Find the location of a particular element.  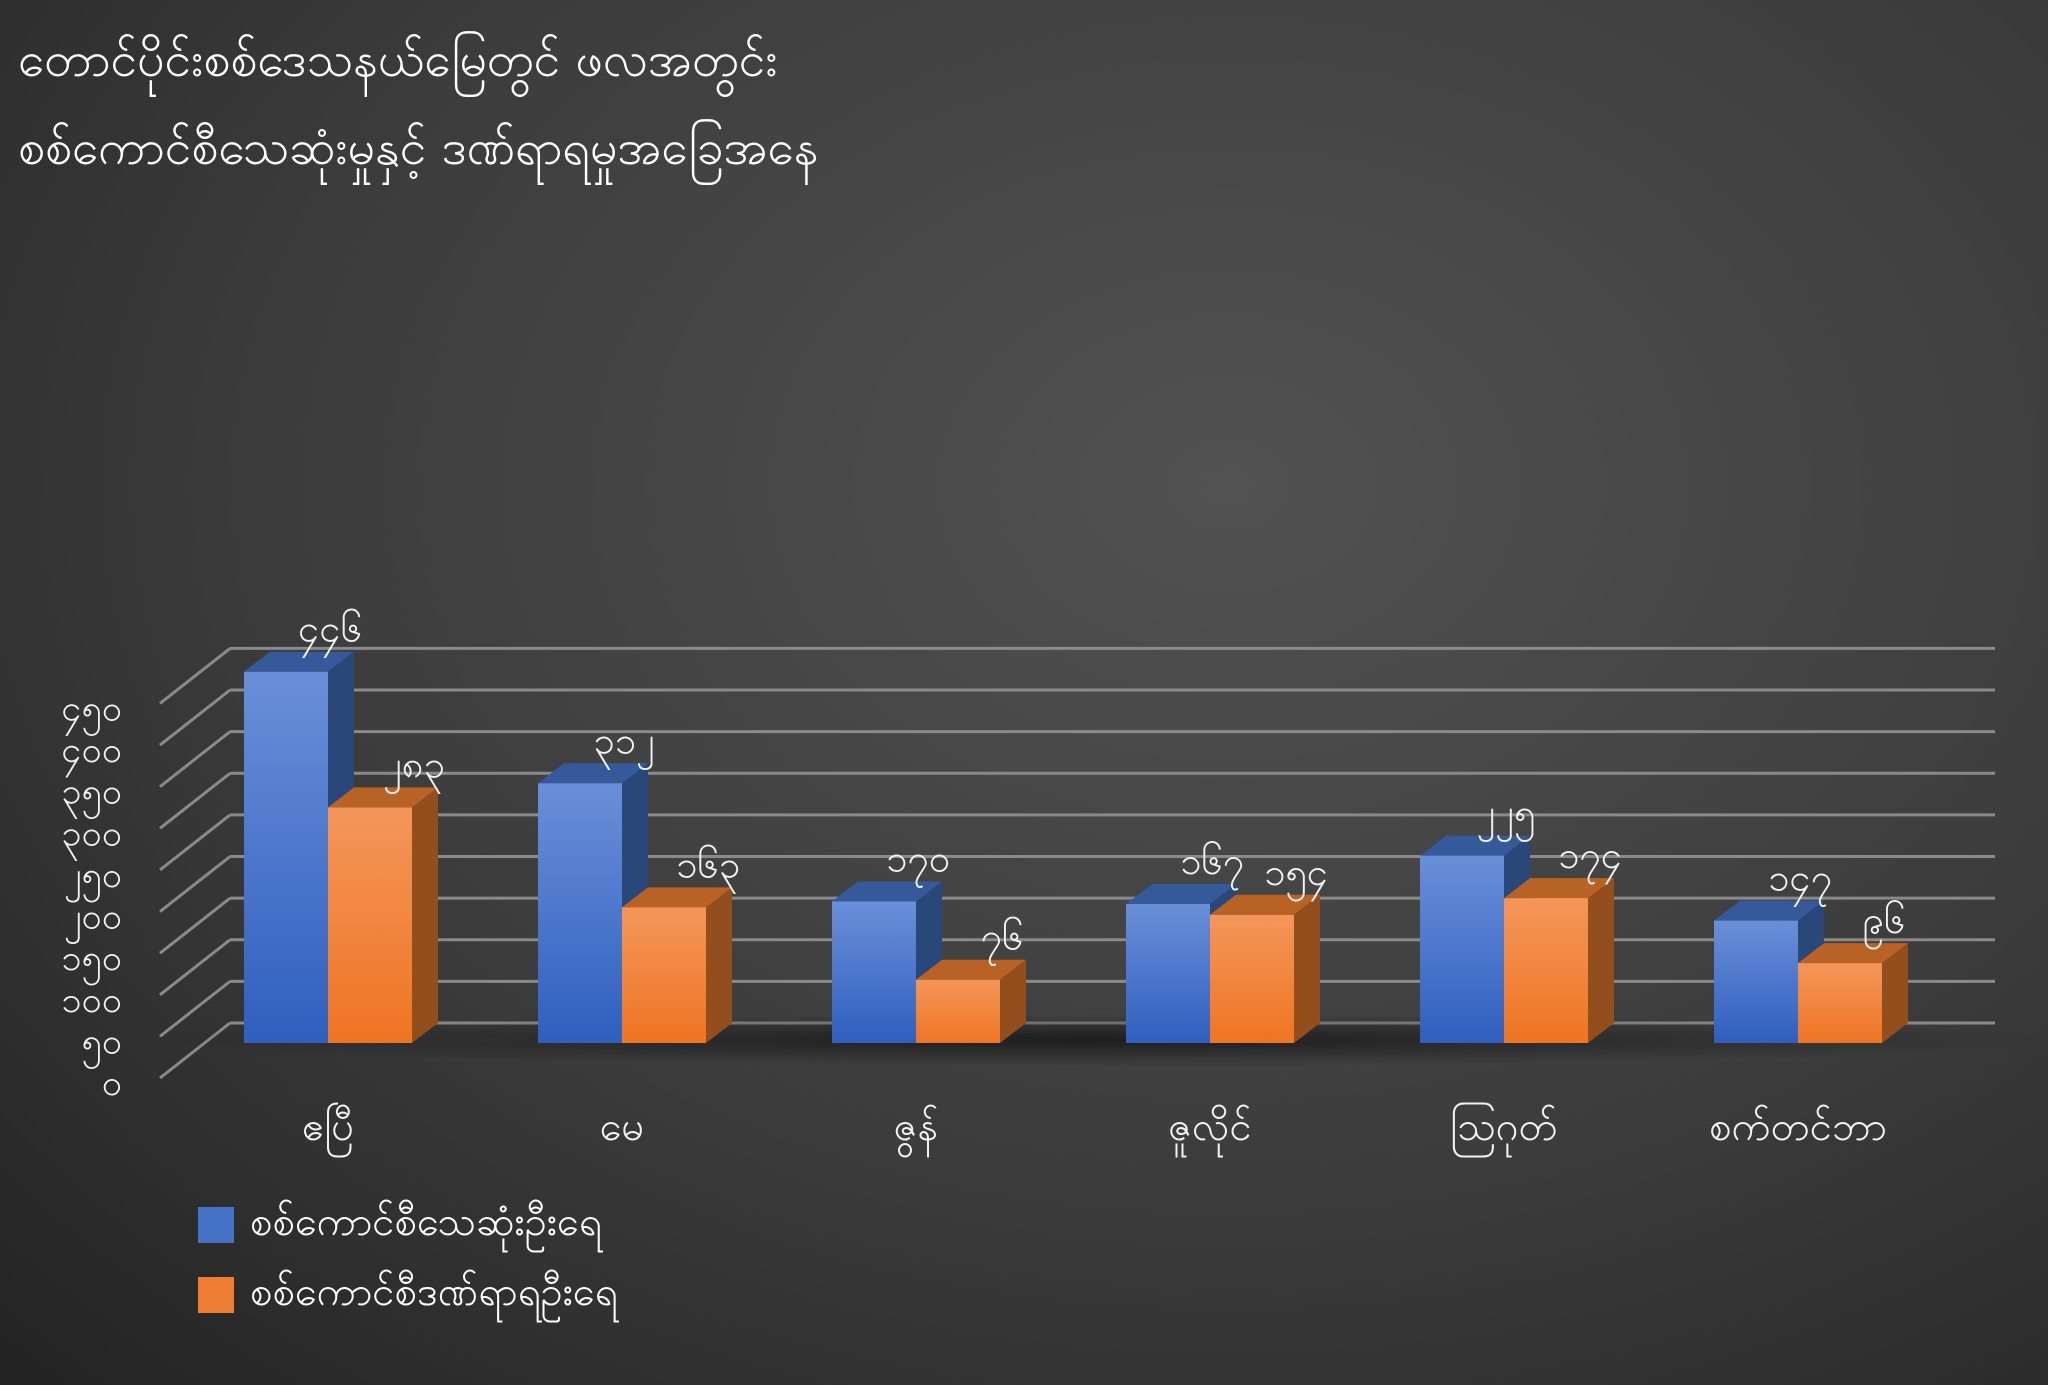

x-tick-label: ဧပြီ is located at coordinates (328, 1130).